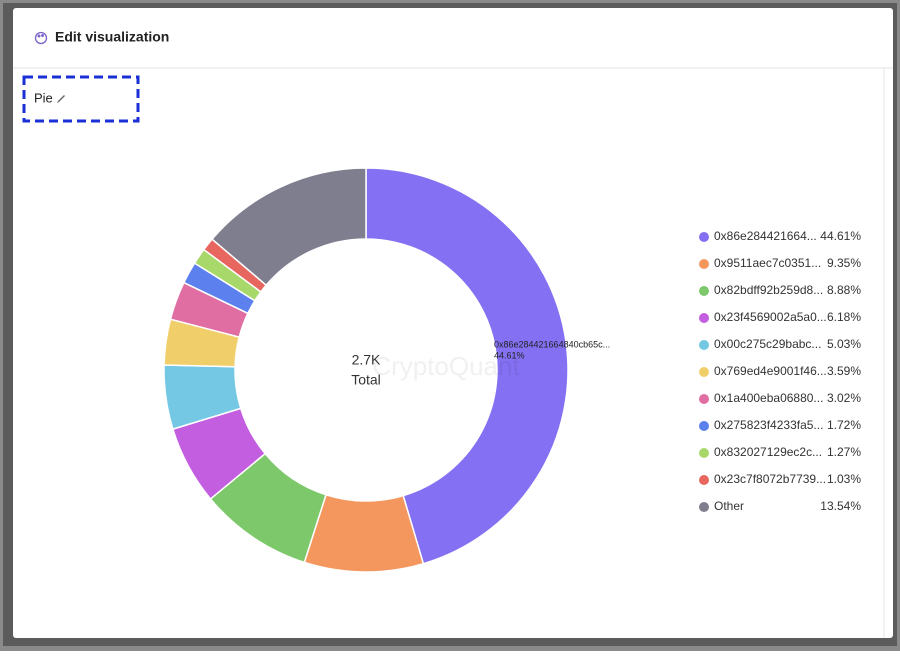 The width and height of the screenshot is (900, 656). What do you see at coordinates (81, 99) in the screenshot?
I see `highlight-box` at bounding box center [81, 99].